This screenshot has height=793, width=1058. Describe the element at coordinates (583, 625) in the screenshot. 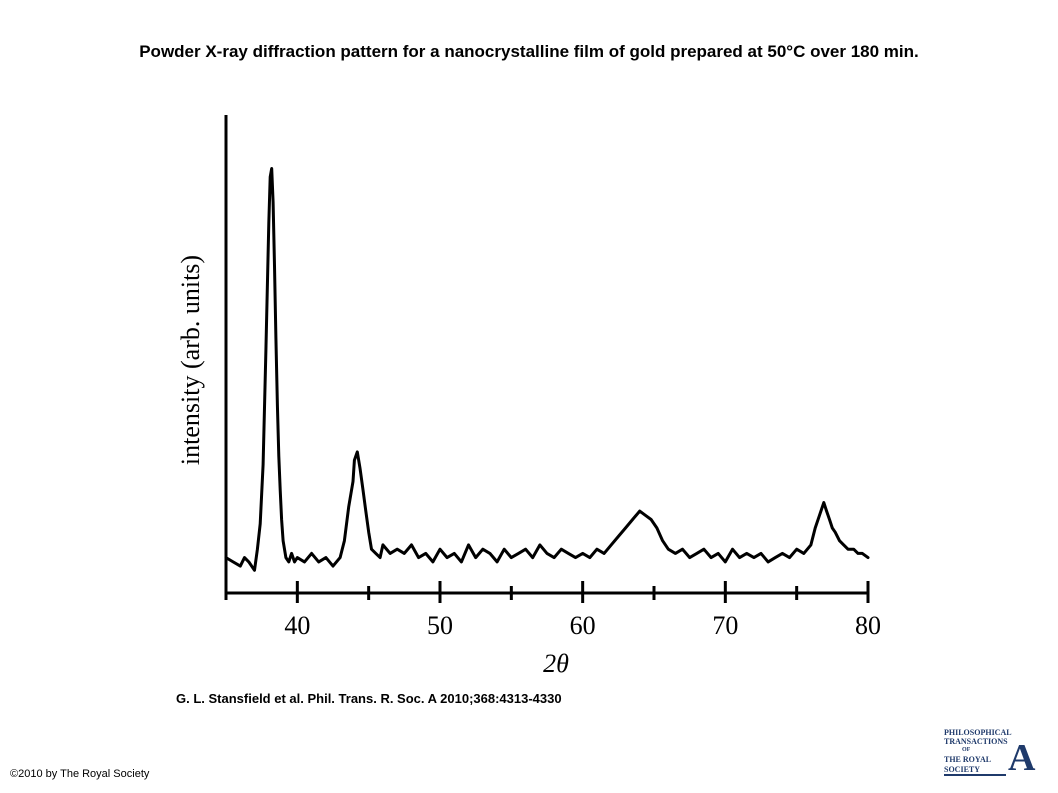

I see `x-tick-label-60: 60` at that location.